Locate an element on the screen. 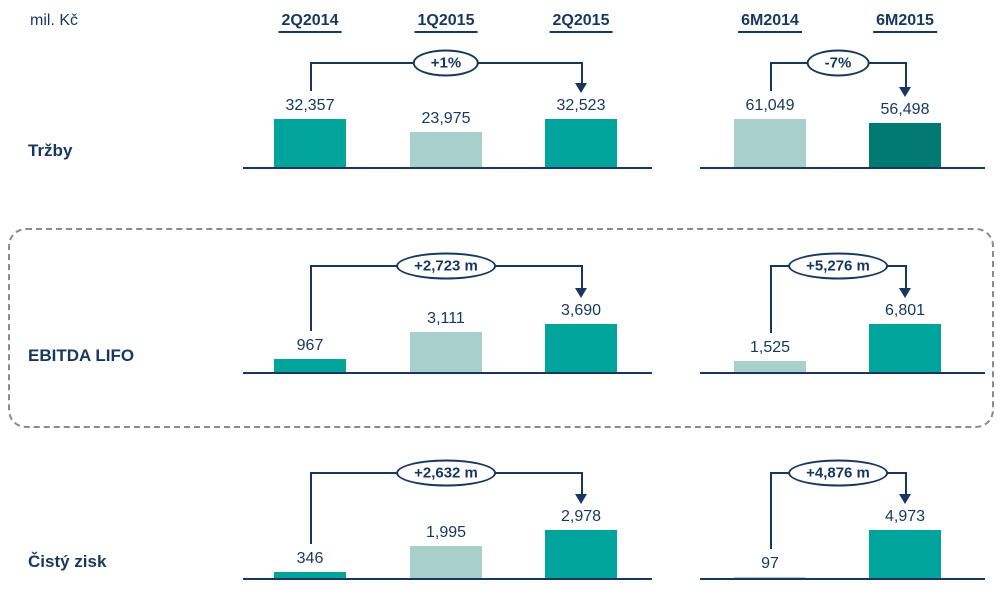  unit-label: mil. Kč is located at coordinates (54, 20).